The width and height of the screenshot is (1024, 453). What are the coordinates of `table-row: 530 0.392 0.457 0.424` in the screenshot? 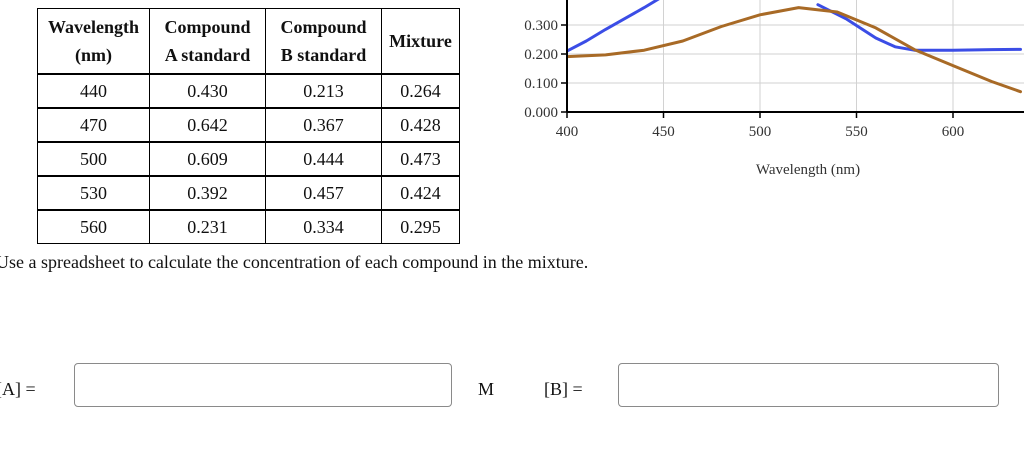 It's located at (248, 193).